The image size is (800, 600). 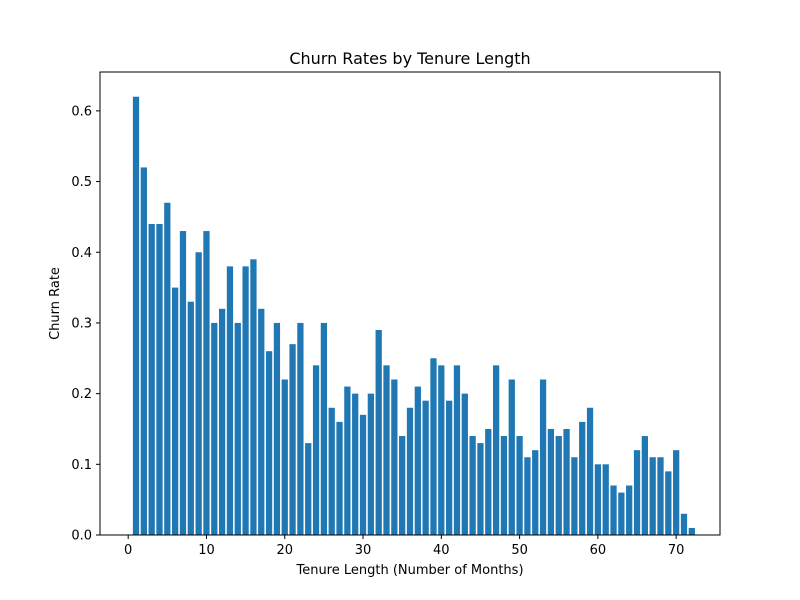 What do you see at coordinates (363, 550) in the screenshot?
I see `x-tick-label: 30` at bounding box center [363, 550].